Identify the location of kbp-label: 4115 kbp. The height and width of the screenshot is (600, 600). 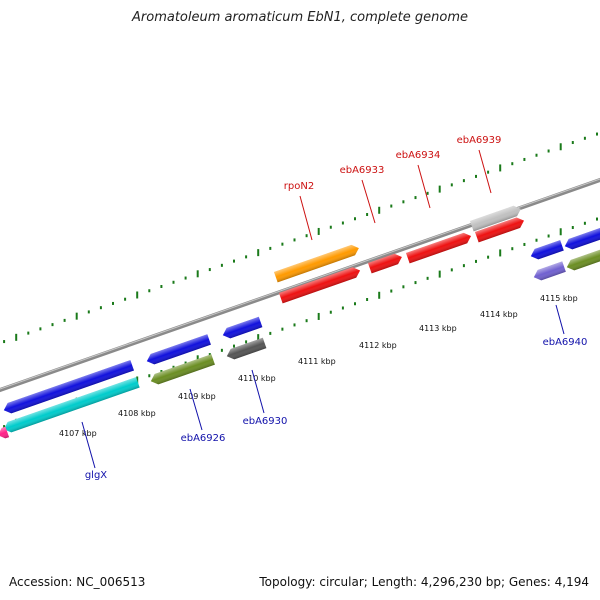
(559, 298).